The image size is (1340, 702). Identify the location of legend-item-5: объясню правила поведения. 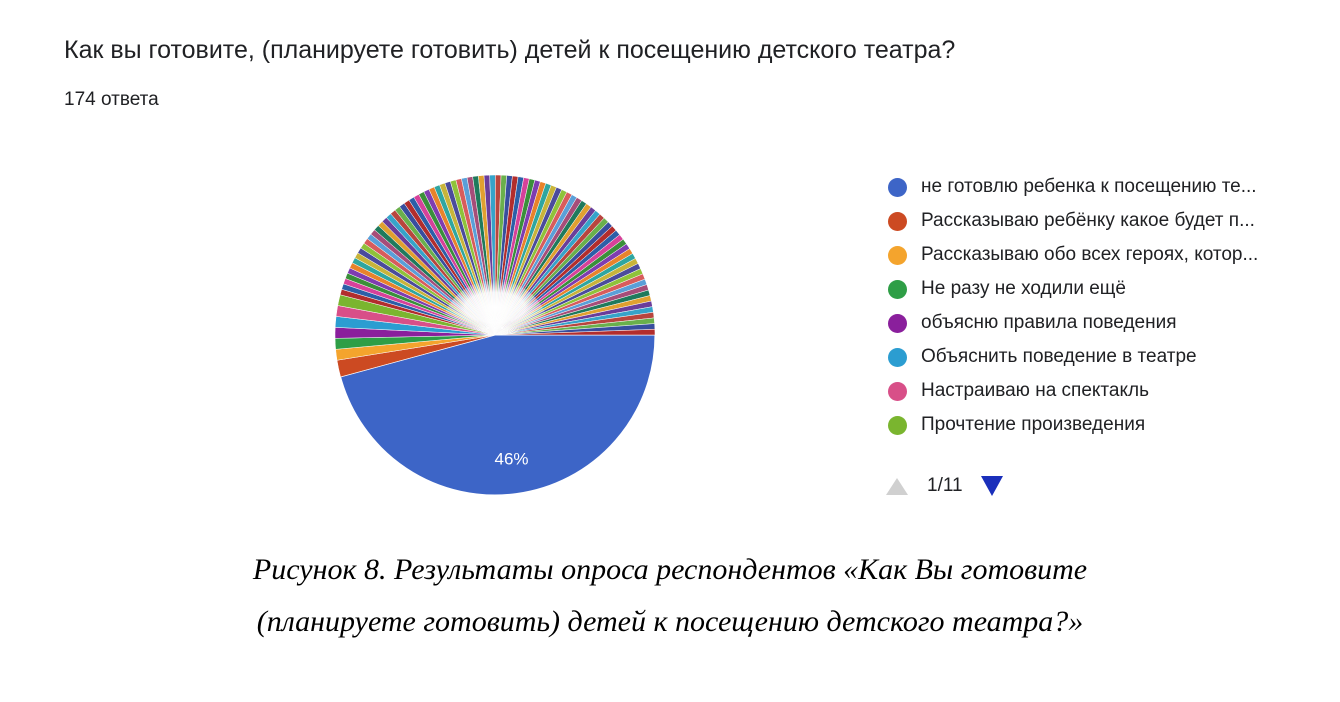
(1108, 323).